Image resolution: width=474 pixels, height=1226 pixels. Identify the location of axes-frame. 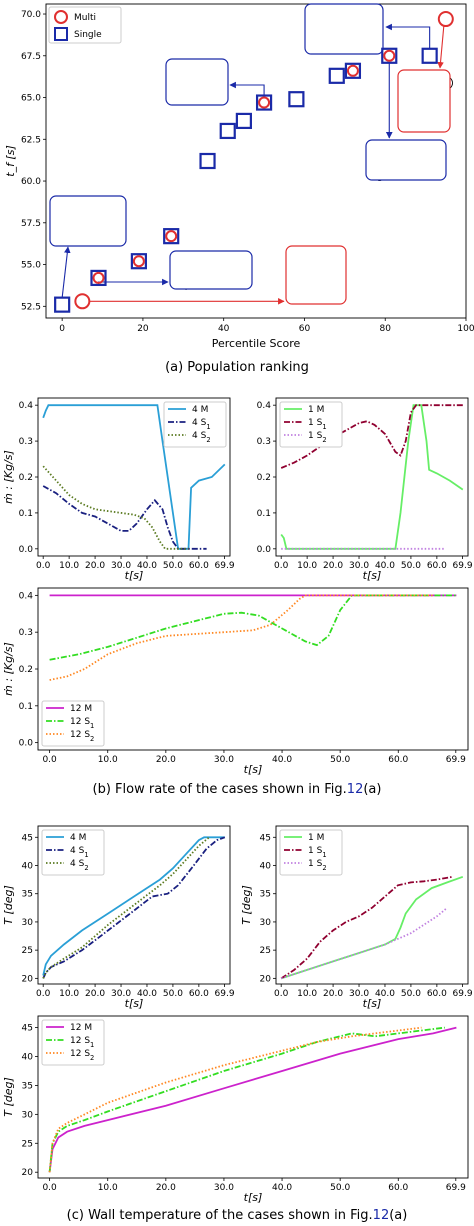
(253, 1097).